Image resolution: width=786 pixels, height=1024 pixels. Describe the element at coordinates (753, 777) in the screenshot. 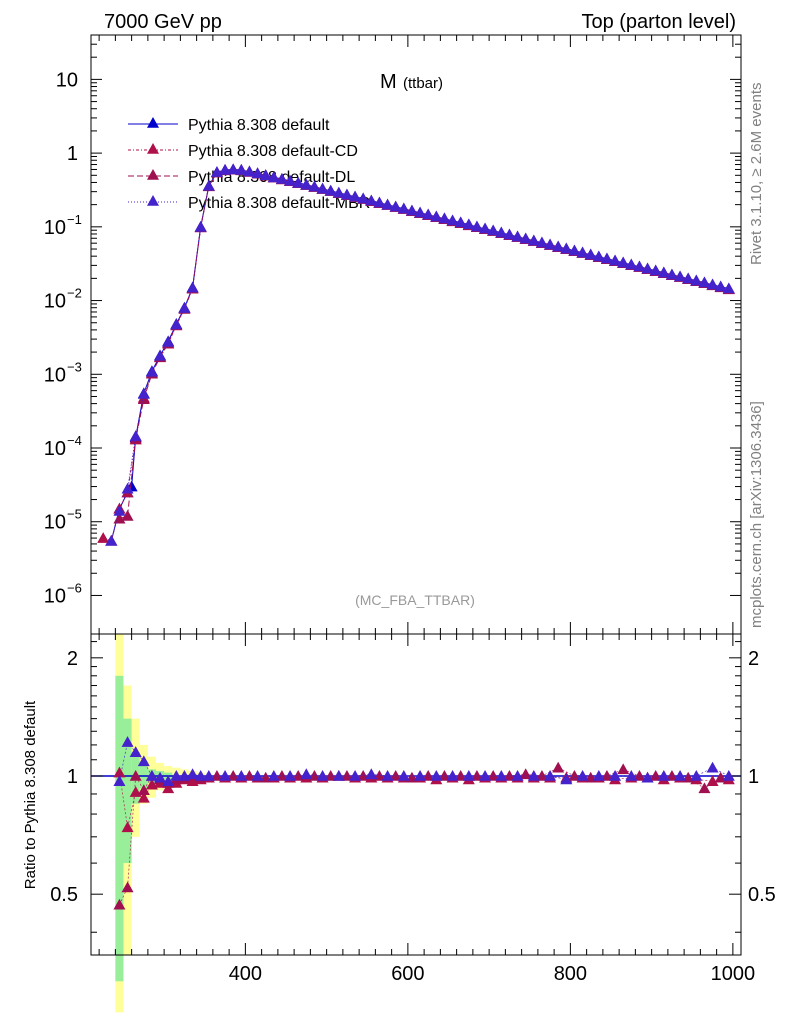

I see `ratio-y-tick-label-right: 1` at that location.